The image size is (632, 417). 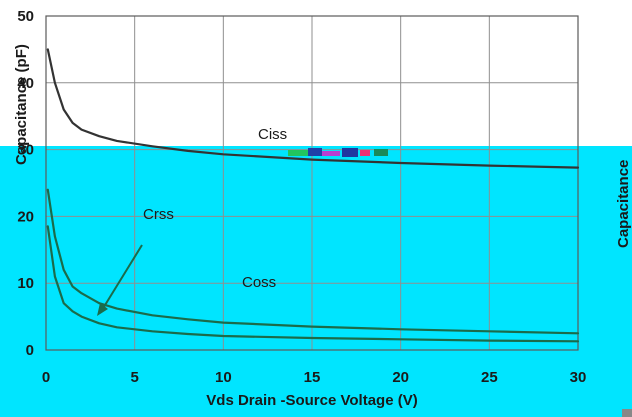 What do you see at coordinates (400, 377) in the screenshot?
I see `x-tick-label-4: 20` at bounding box center [400, 377].